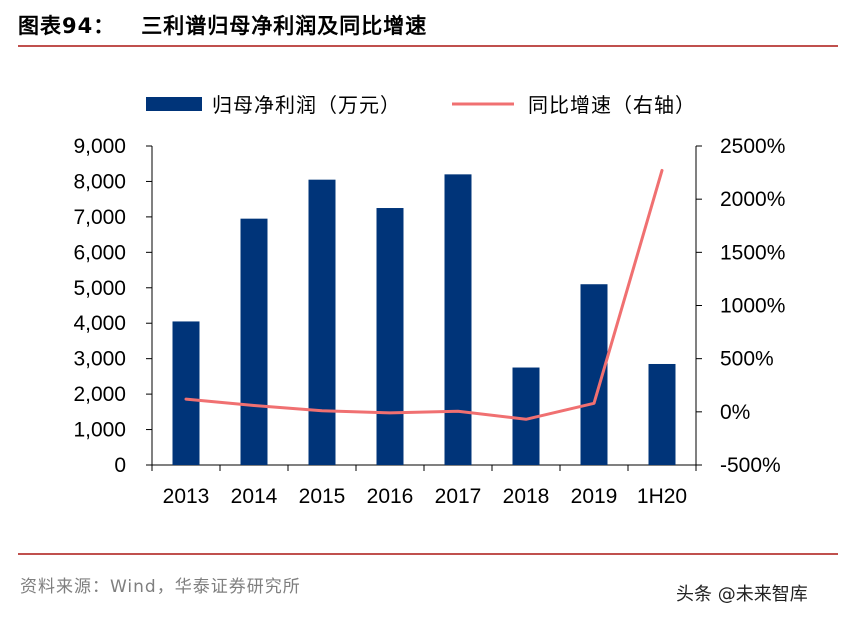 Image resolution: width=854 pixels, height=619 pixels. Describe the element at coordinates (735, 412) in the screenshot. I see `y-right-tick-label: 0%` at that location.